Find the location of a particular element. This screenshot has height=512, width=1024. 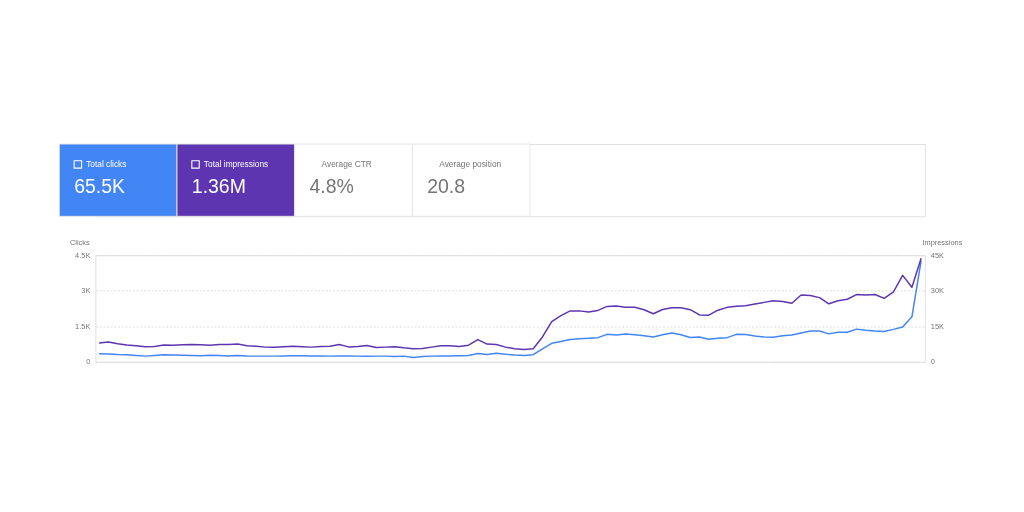

y-tick-label: 0 is located at coordinates (88, 362).